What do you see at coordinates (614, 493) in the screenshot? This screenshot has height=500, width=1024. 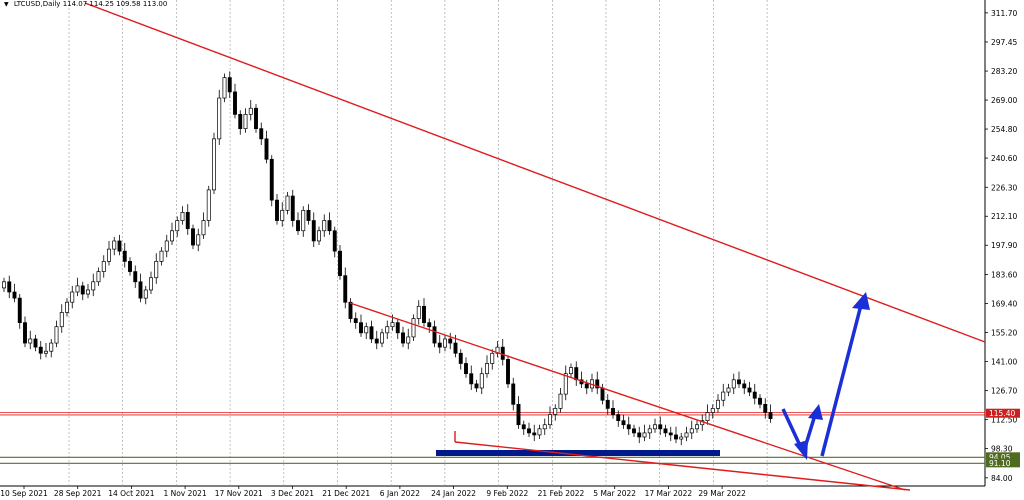 I see `x-tick-label: 5 Mar 2022` at bounding box center [614, 493].